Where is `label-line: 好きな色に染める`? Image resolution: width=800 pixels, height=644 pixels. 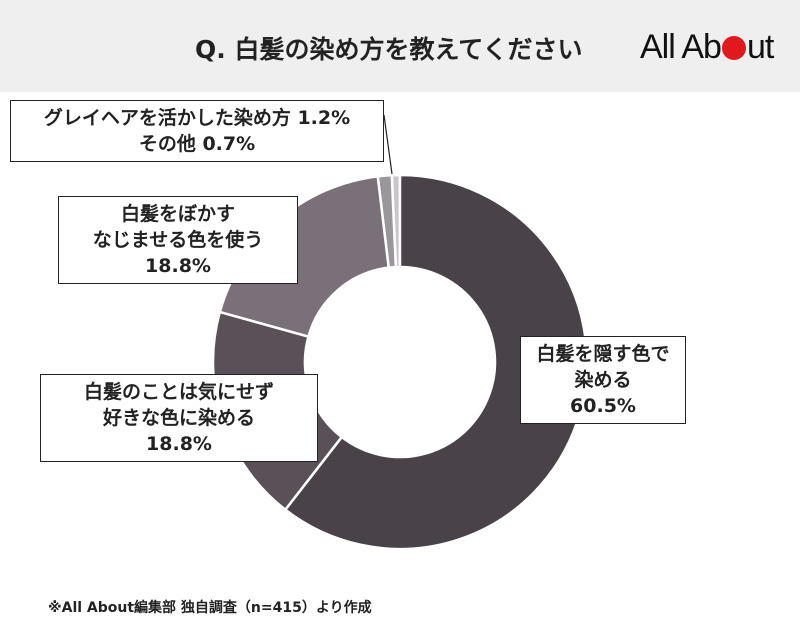
label-line: 好きな色に染める is located at coordinates (178, 418).